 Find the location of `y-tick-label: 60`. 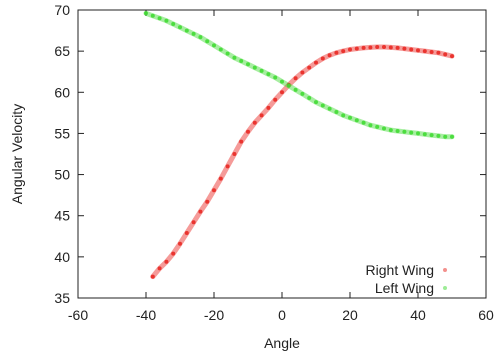

y-tick-label: 60 is located at coordinates (62, 92).